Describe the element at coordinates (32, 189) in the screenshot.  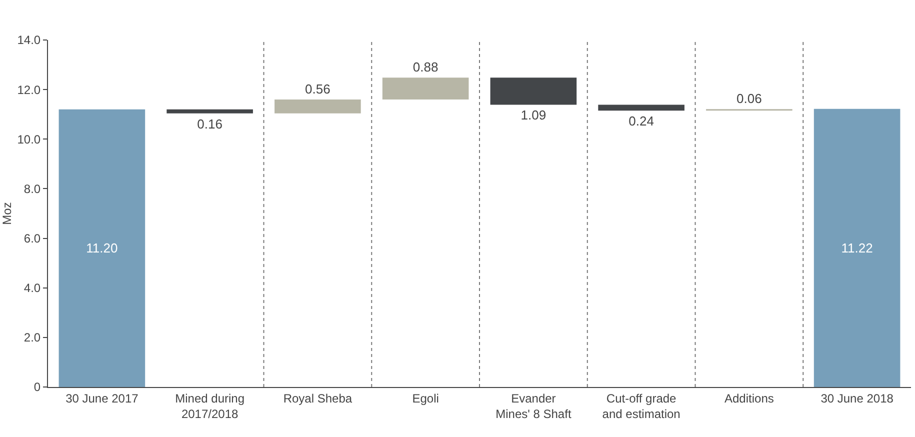
I see `y-tick-label: 8.0` at that location.